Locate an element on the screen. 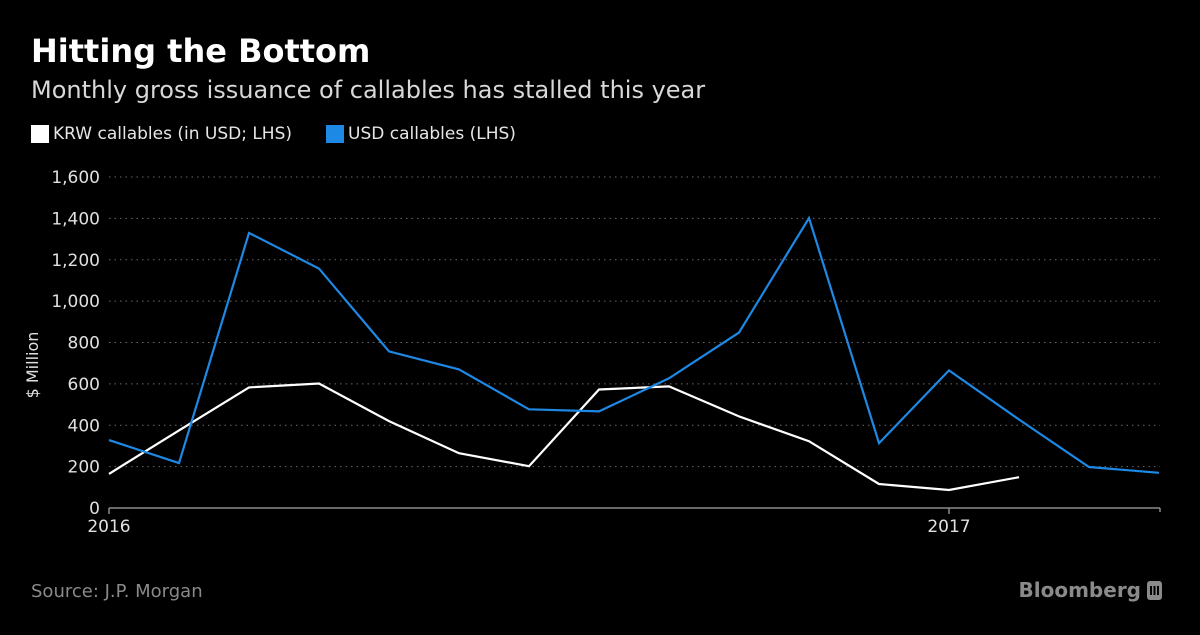  y-tick-label: 600 is located at coordinates (84, 385).